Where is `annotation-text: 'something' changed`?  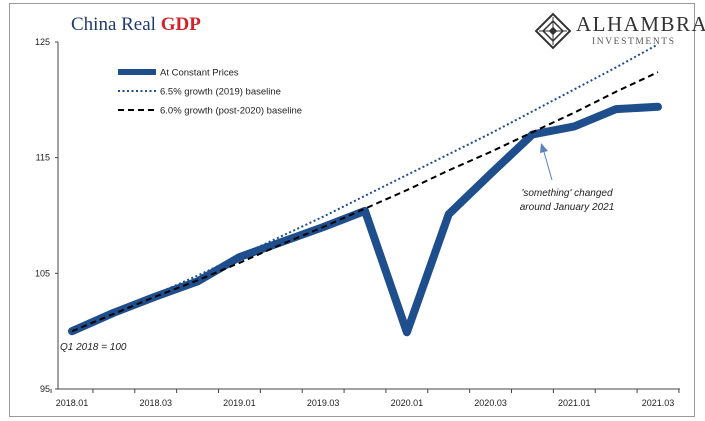 annotation-text: 'something' changed is located at coordinates (567, 193).